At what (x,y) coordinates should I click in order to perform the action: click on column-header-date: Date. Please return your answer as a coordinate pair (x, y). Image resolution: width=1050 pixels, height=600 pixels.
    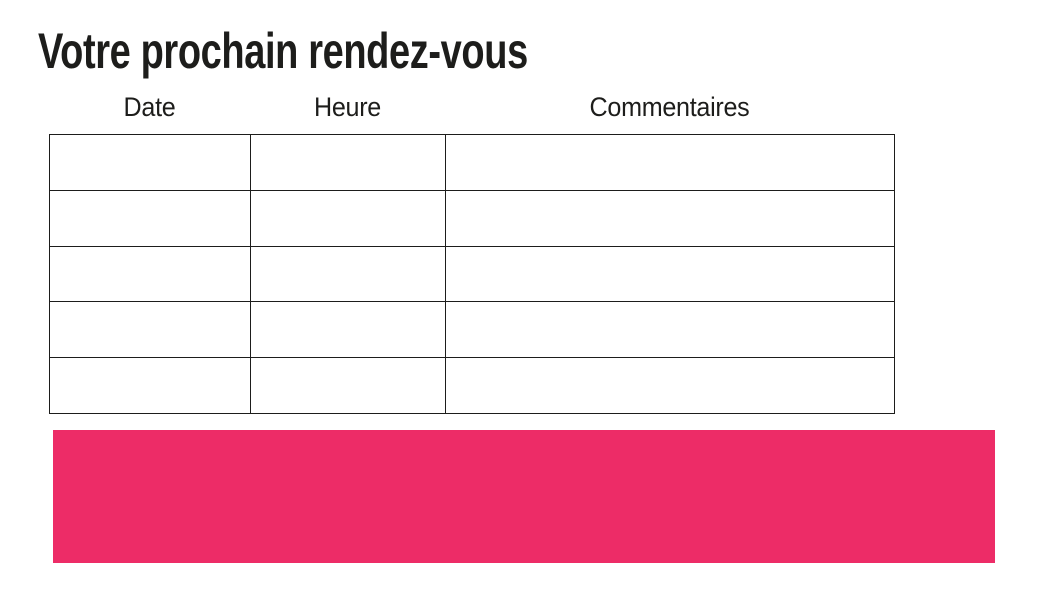
    Looking at the image, I should click on (149, 107).